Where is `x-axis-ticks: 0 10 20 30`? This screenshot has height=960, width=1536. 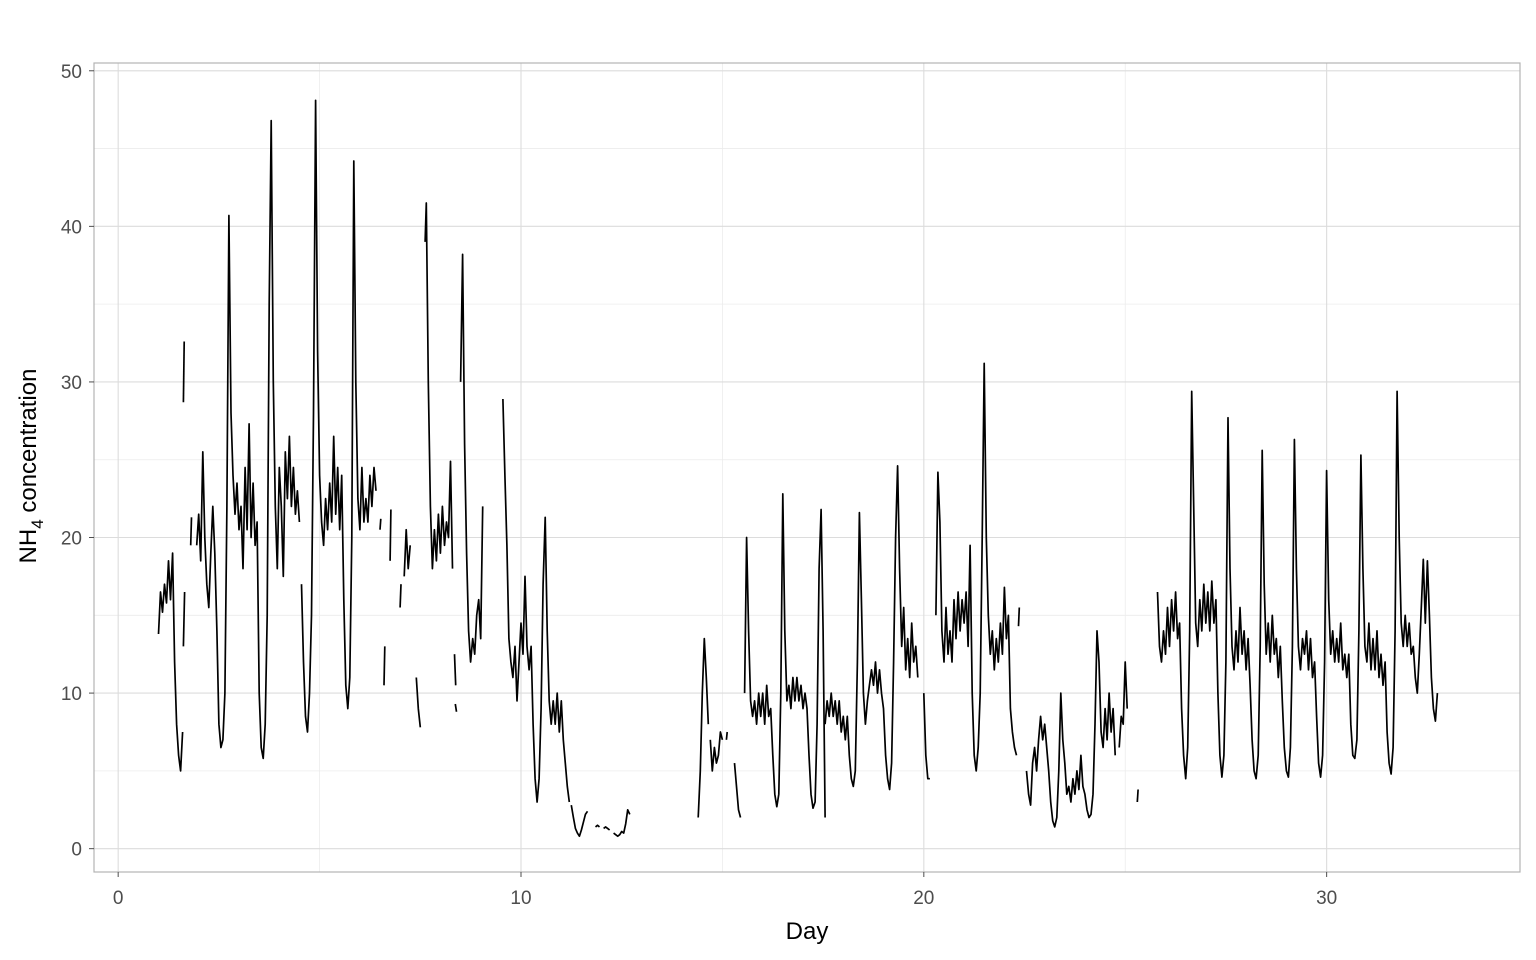 x-axis-ticks: 0 10 20 30 is located at coordinates (725, 890).